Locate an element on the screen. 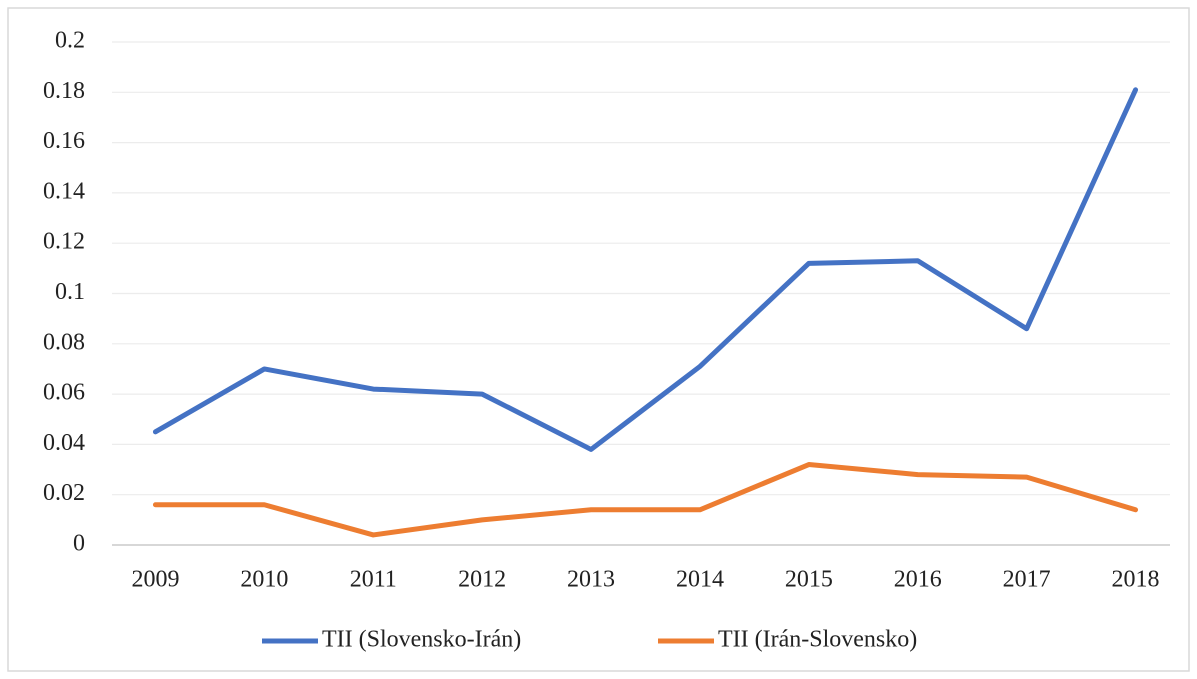  y-tick-label: 0.16 is located at coordinates (64, 141).